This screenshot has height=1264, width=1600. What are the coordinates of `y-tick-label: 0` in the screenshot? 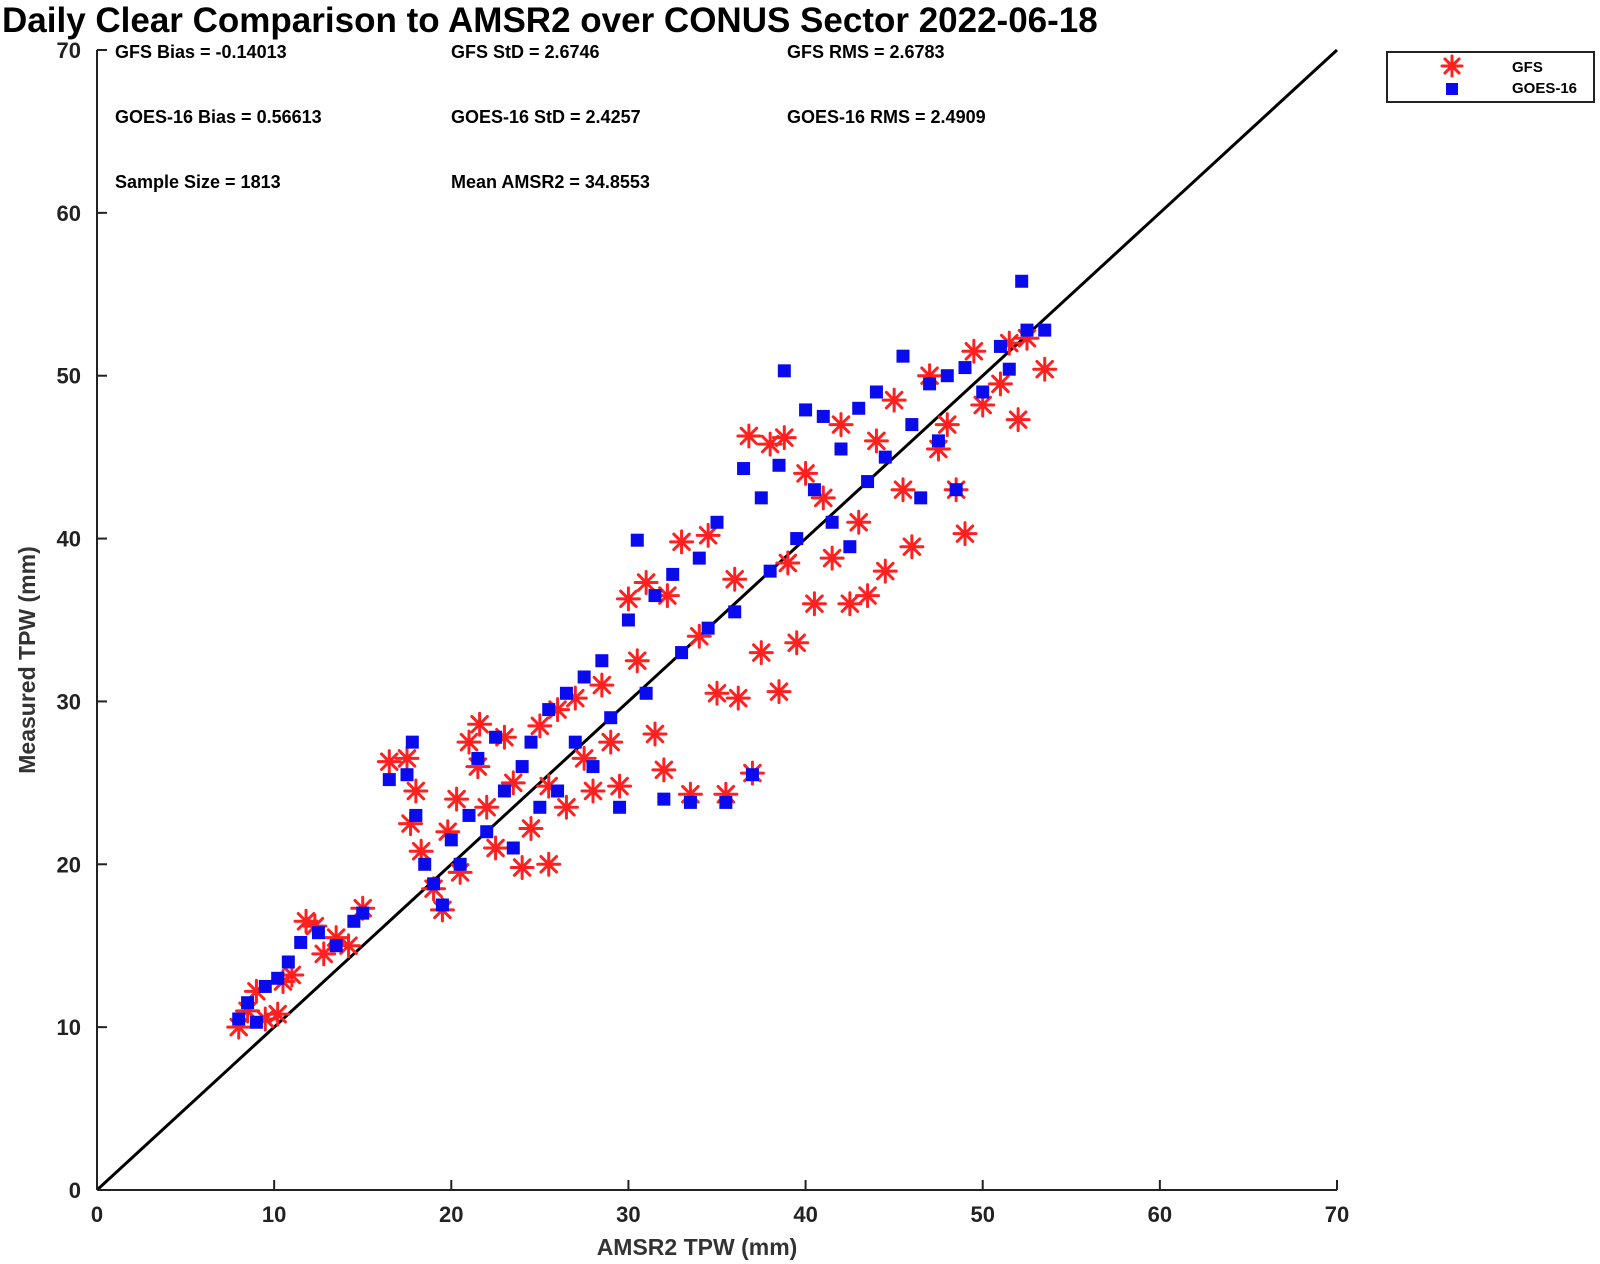 It's located at (75, 1190).